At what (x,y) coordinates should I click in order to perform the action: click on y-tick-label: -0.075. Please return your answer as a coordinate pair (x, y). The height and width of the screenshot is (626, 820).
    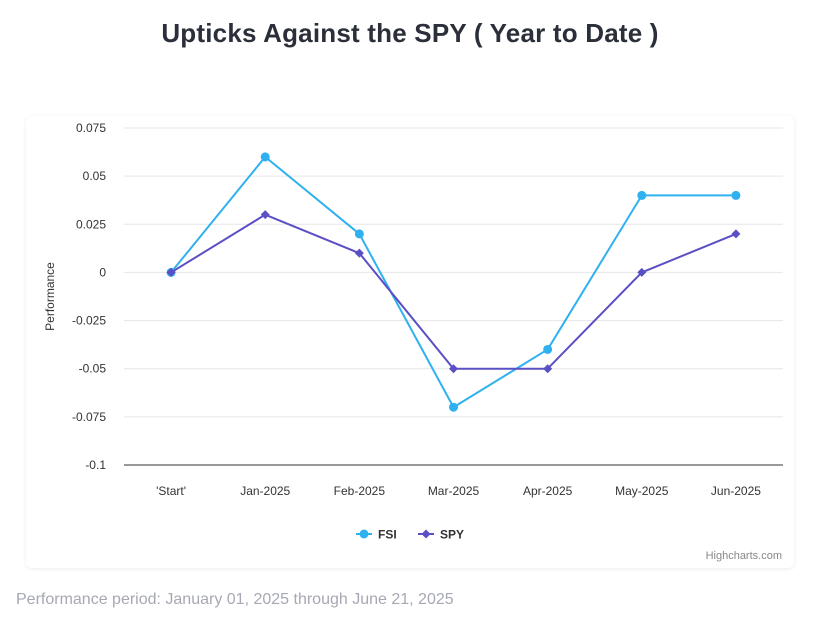
    Looking at the image, I should click on (89, 417).